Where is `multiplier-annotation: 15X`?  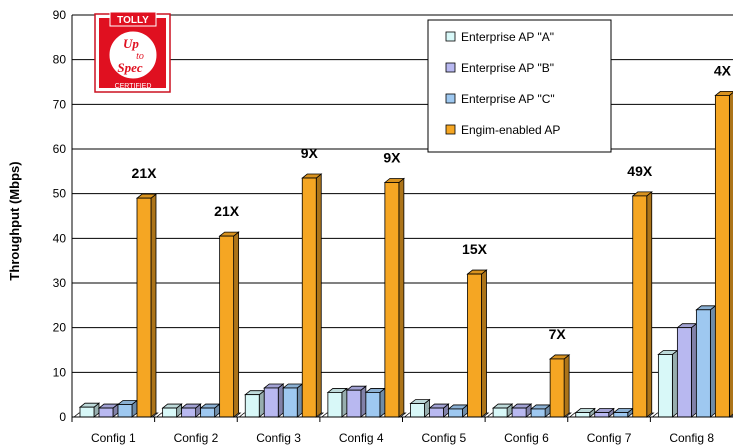 multiplier-annotation: 15X is located at coordinates (475, 249).